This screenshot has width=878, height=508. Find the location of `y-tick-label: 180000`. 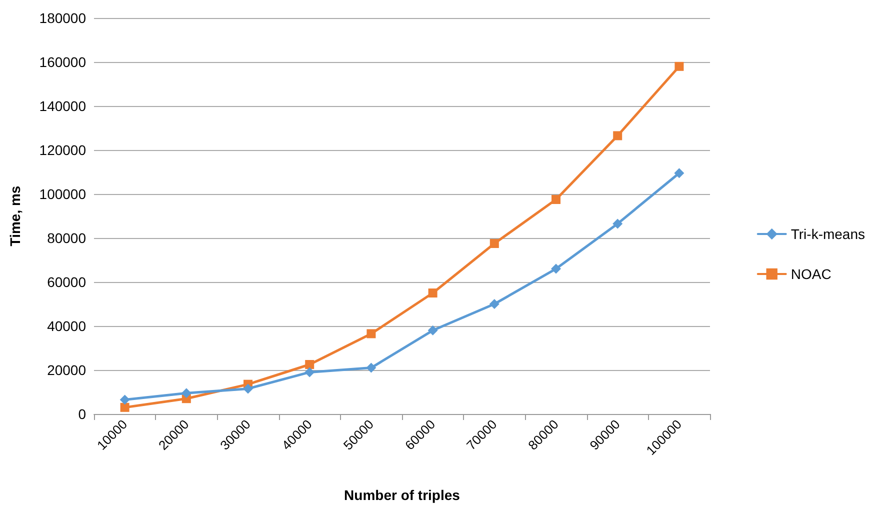

y-tick-label: 180000 is located at coordinates (62, 18).